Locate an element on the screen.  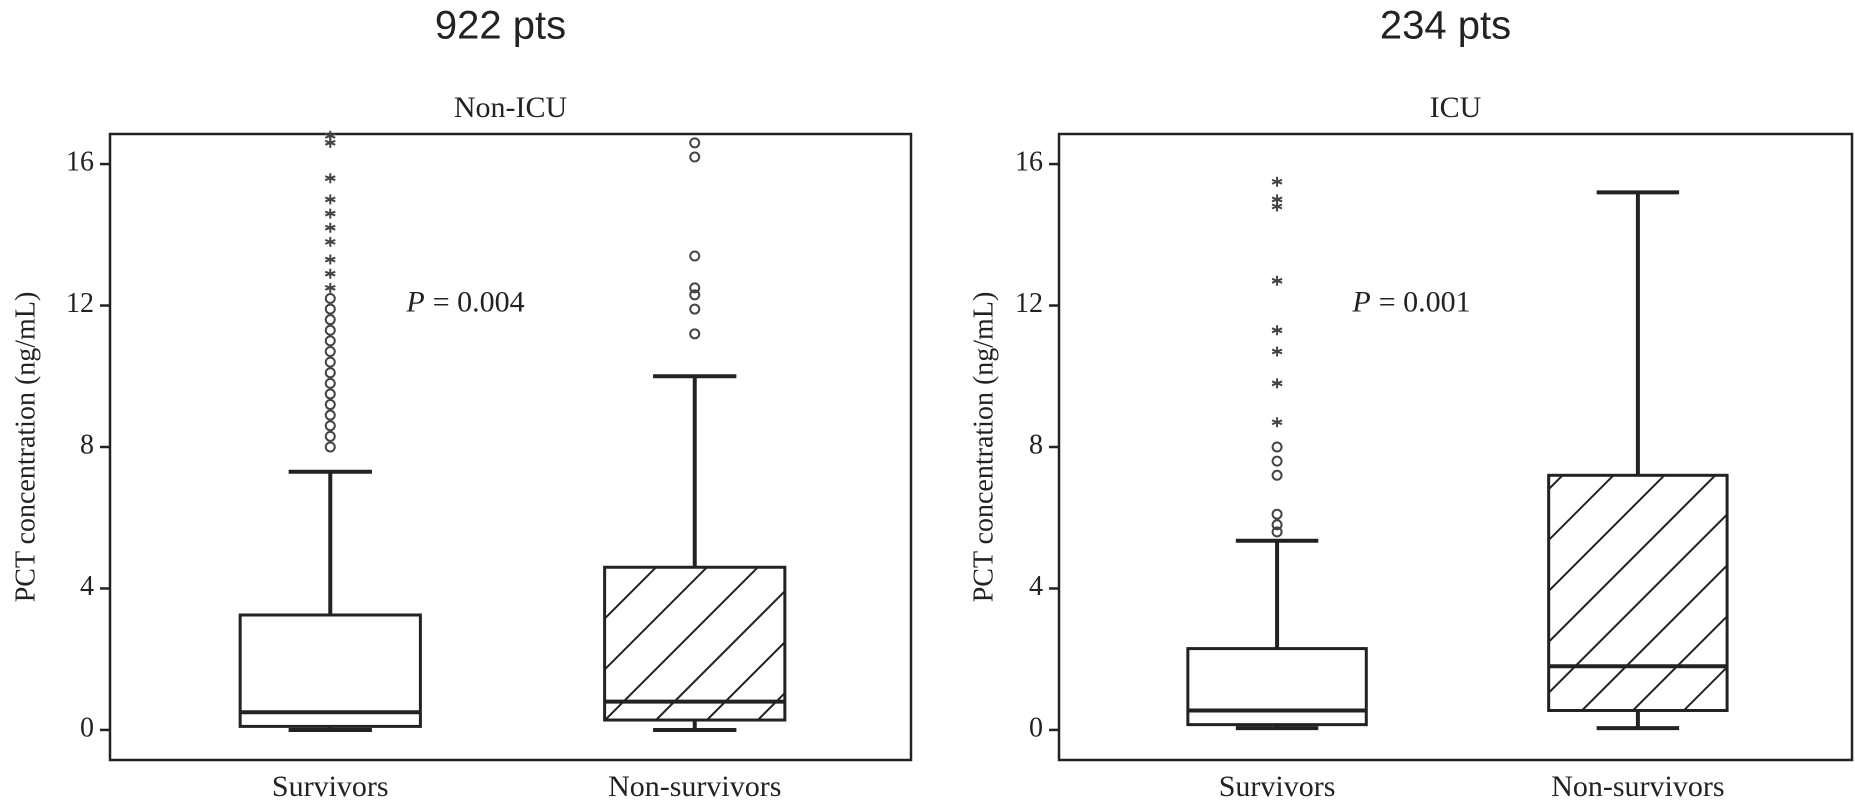
chart-title: Non-ICU is located at coordinates (511, 107).